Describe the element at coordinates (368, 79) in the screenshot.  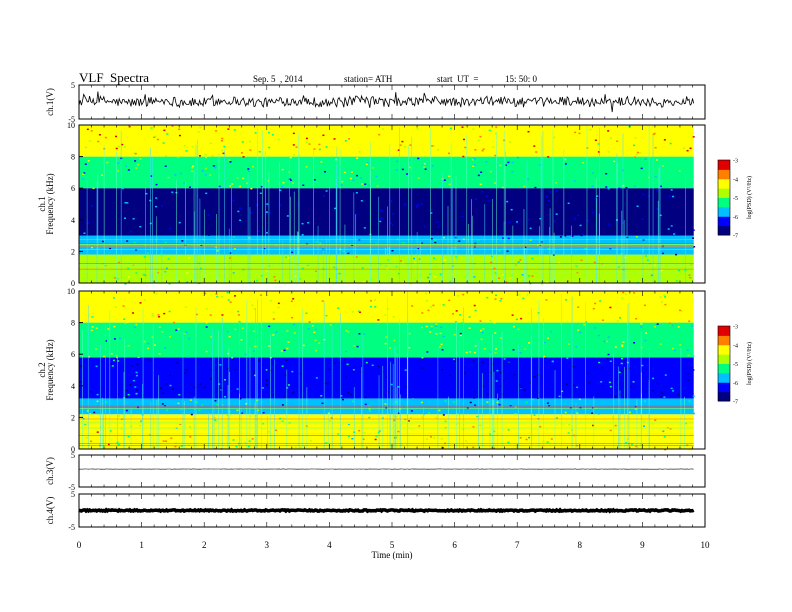
I see `station-label: station= ATH` at that location.